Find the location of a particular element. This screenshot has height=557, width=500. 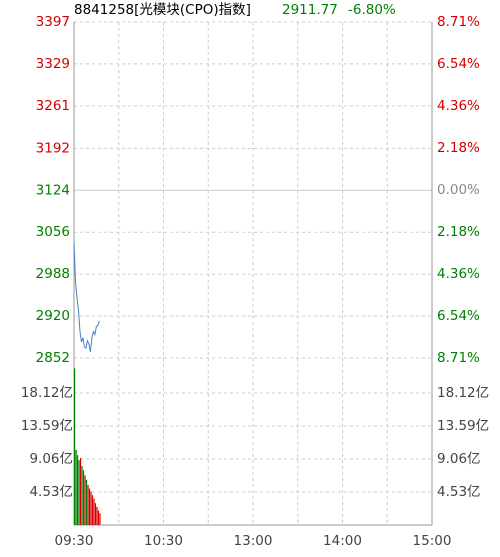

volume-tick-label-right: 13.59亿 is located at coordinates (463, 426).